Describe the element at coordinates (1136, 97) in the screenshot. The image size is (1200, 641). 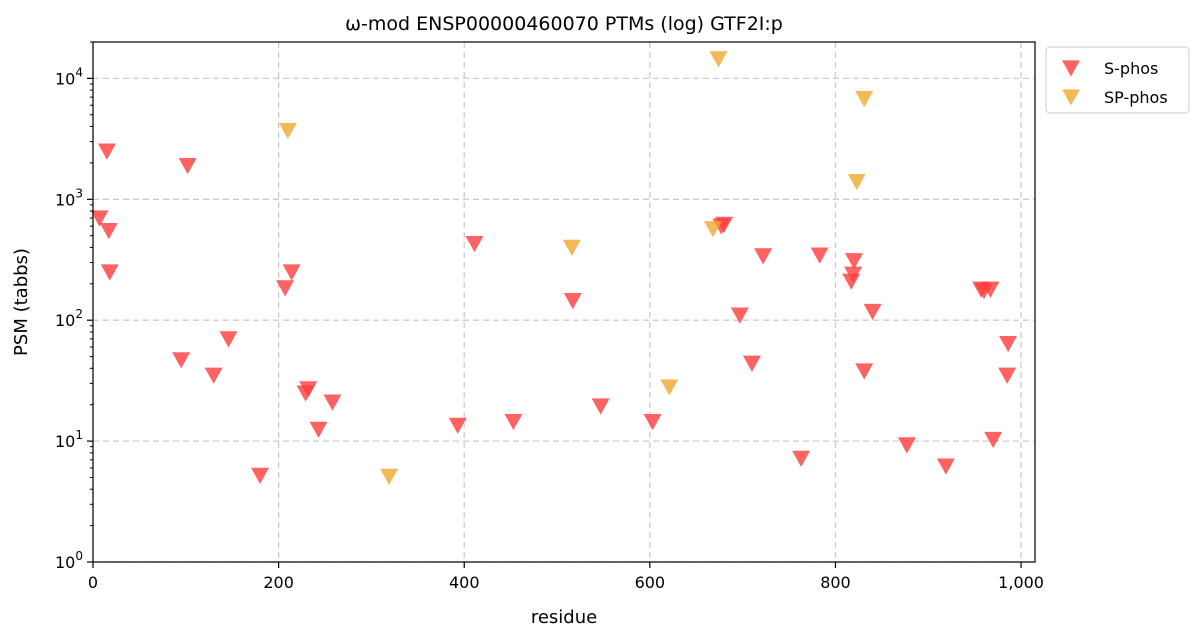
I see `legend-label: SP-phos` at that location.